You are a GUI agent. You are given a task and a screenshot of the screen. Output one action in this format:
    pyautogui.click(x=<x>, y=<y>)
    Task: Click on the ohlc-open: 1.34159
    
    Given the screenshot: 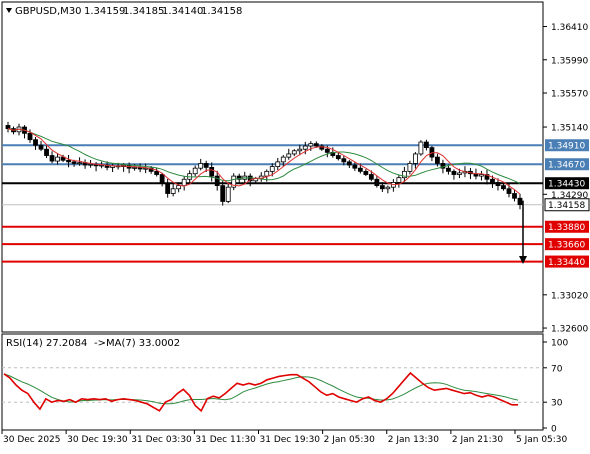 What is the action you would take?
    pyautogui.click(x=104, y=11)
    